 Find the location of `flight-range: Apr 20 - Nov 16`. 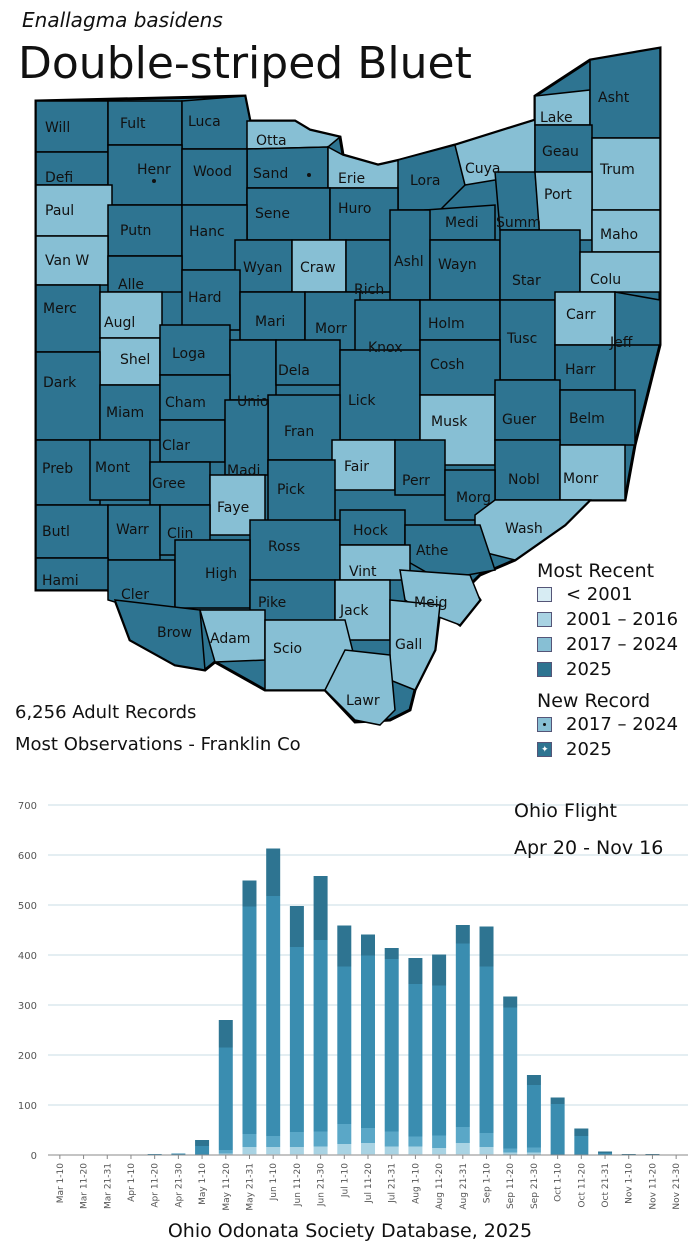

flight-range: Apr 20 - Nov 16 is located at coordinates (589, 848).